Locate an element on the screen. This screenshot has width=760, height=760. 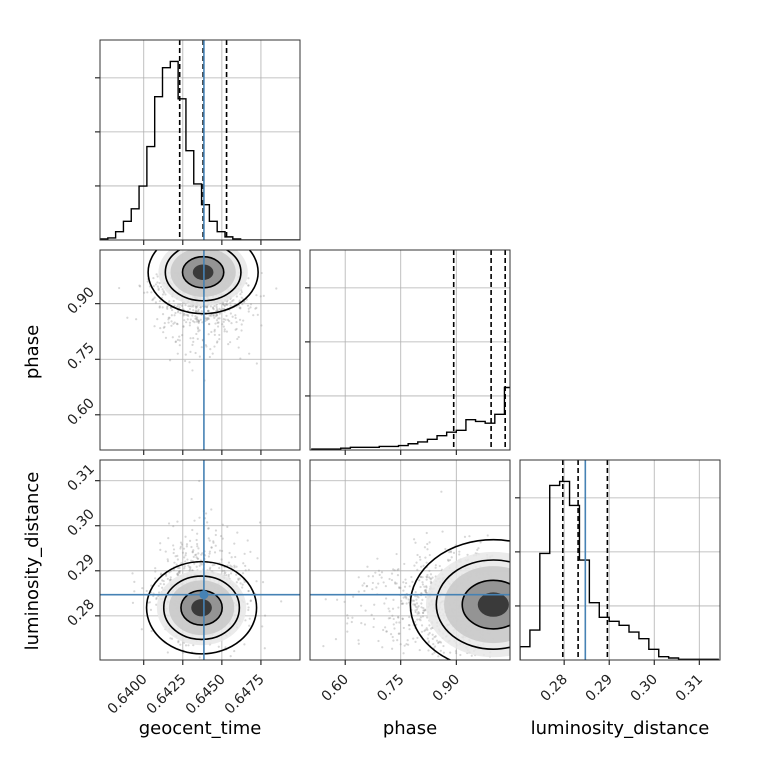
panel-frame is located at coordinates (410, 350).